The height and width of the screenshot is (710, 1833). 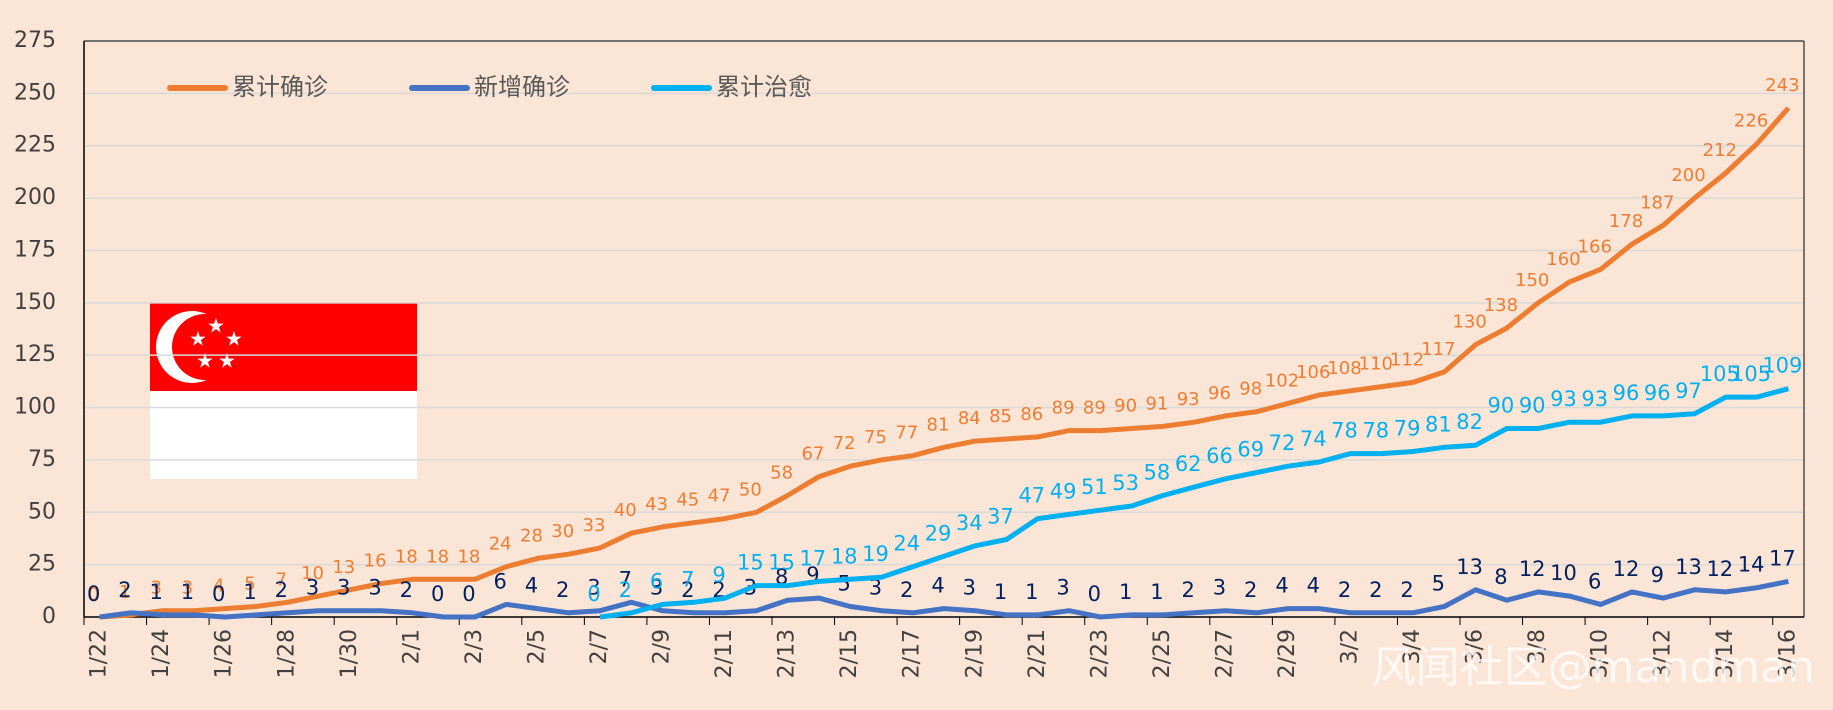 I want to click on data-label: 6, so click(x=499, y=581).